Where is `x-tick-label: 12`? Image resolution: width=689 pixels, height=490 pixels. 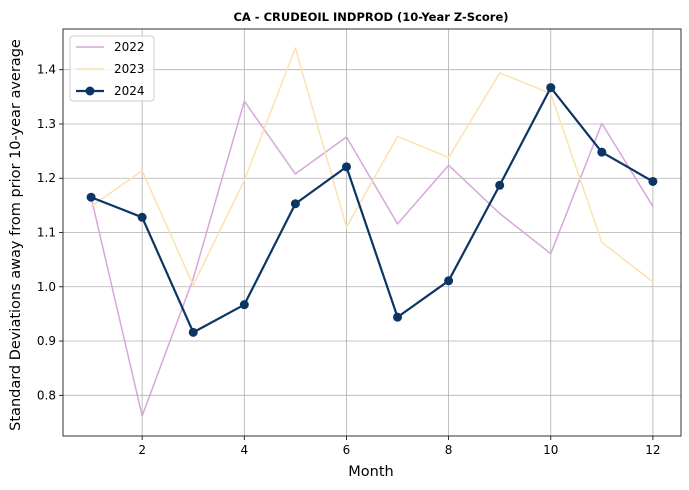 x-tick-label: 12 is located at coordinates (652, 450).